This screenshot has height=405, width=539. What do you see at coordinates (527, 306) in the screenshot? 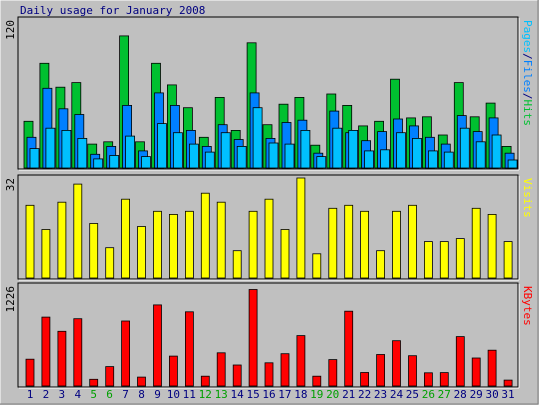
I see `kbytes-side-label: KBytes` at bounding box center [527, 306].